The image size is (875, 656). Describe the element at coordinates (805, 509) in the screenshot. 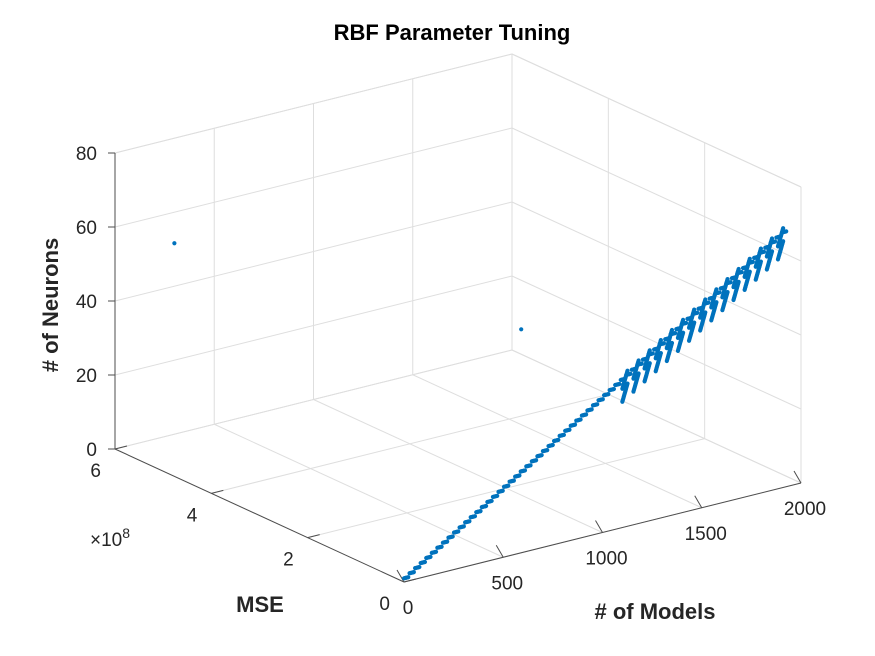

I see `x-tick-label: 2000` at that location.